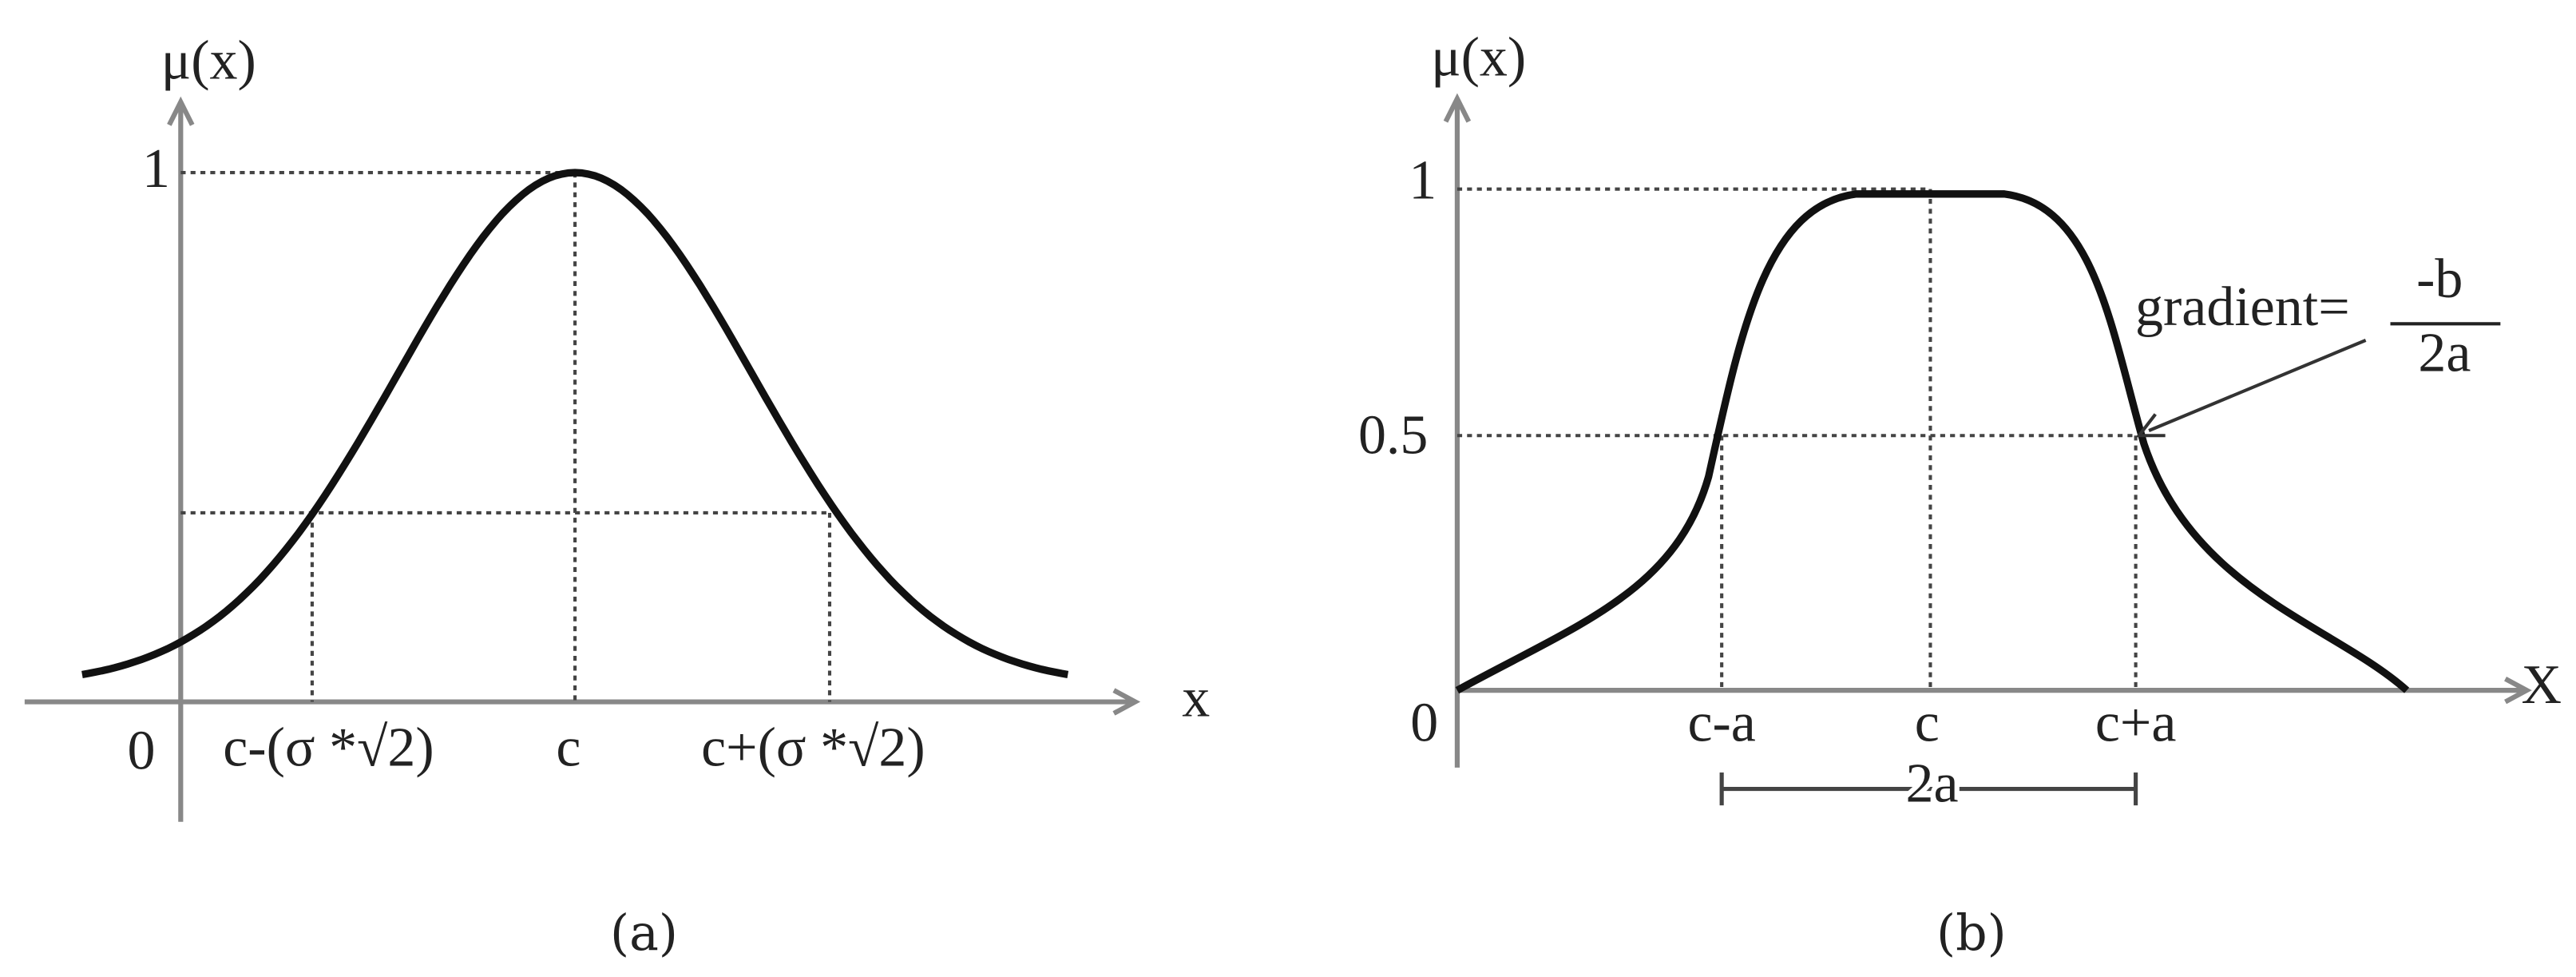 The width and height of the screenshot is (2576, 977). I want to click on annotation-text: gradient=, so click(2242, 307).